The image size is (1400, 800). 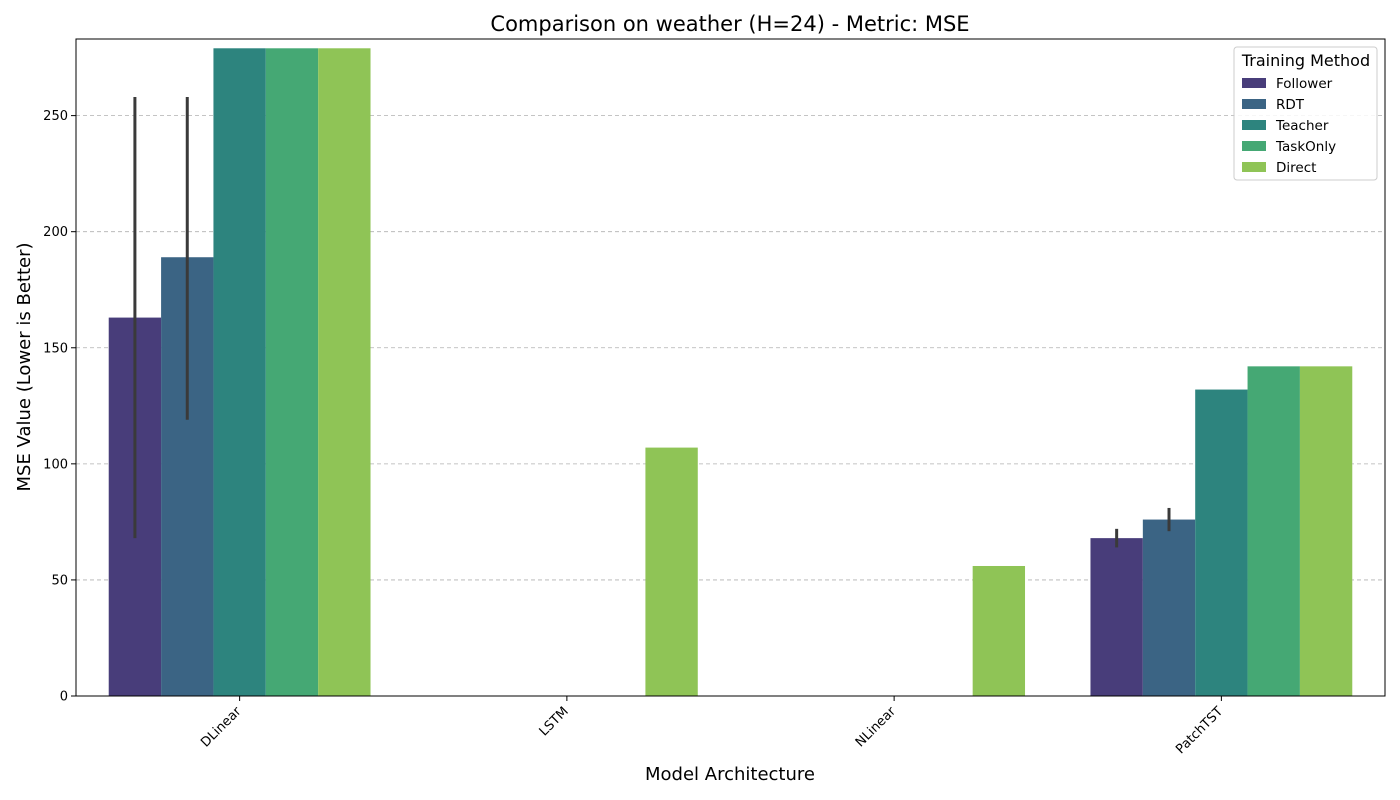 I want to click on legend-label-rdt: RDT, so click(x=1290, y=105).